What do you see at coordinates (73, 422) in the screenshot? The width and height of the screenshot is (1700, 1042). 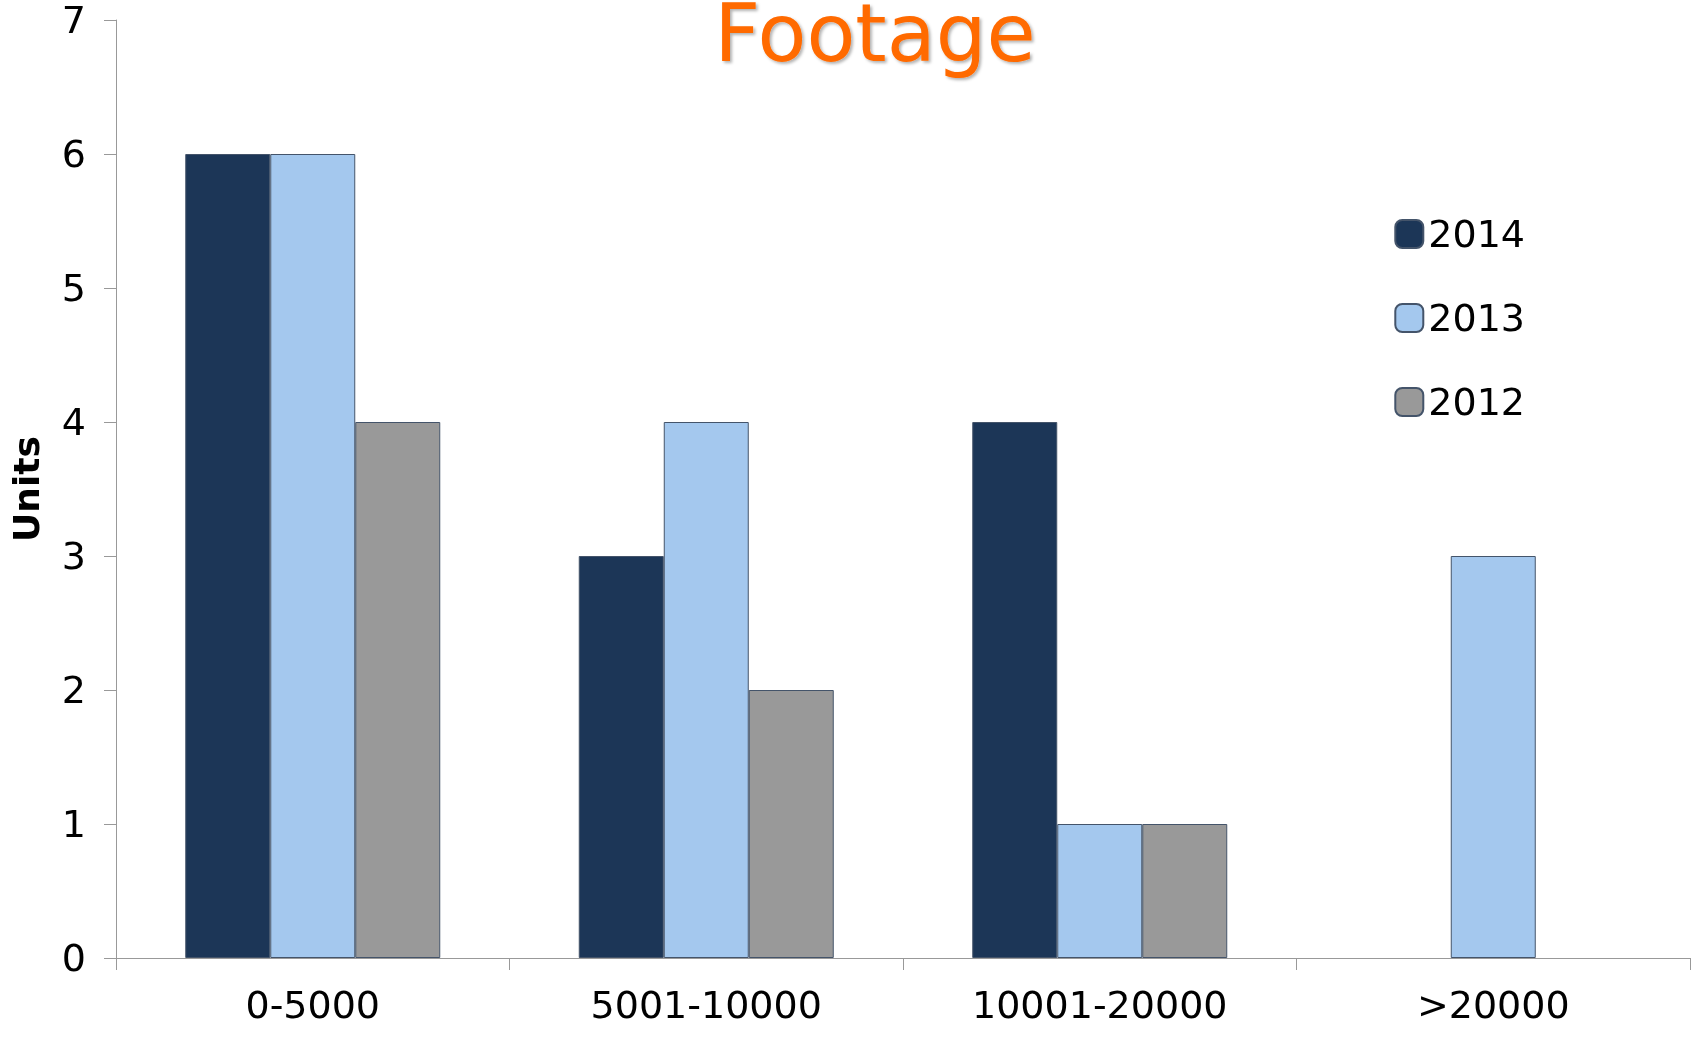 I see `y-tick-label: 4` at bounding box center [73, 422].